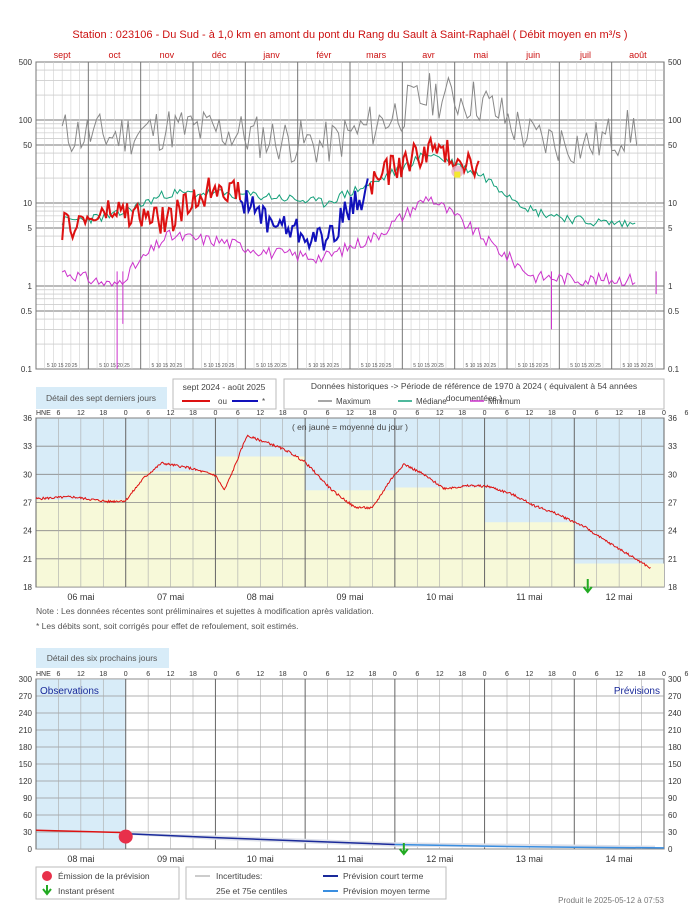  Describe the element at coordinates (104, 876) in the screenshot. I see `legend-emission: Émission de la prévision` at that location.